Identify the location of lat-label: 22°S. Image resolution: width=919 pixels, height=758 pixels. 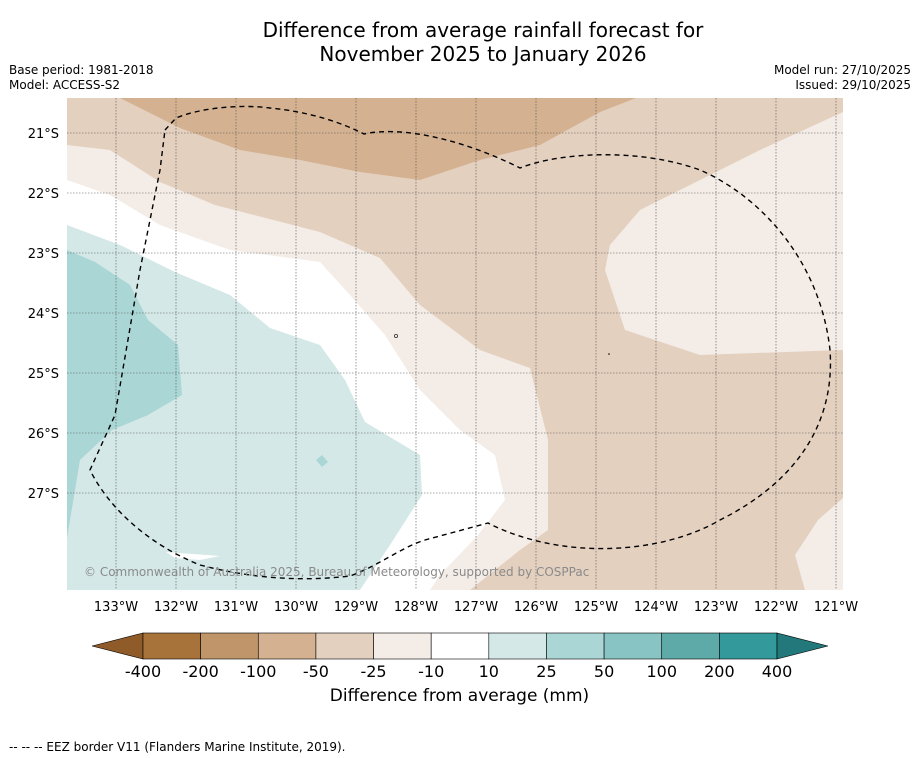
(43, 194).